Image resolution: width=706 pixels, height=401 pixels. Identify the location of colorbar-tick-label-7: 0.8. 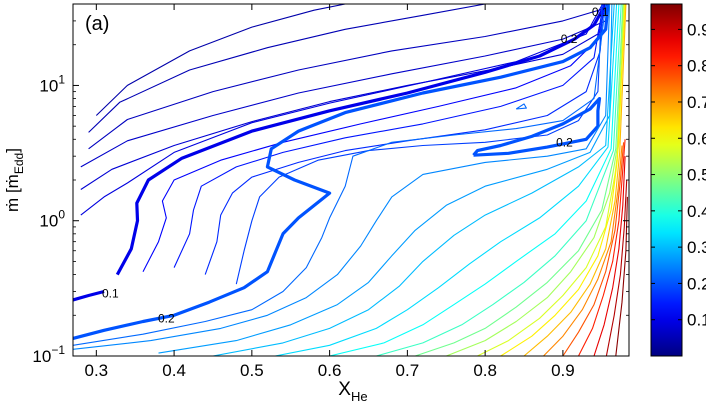
(696, 66).